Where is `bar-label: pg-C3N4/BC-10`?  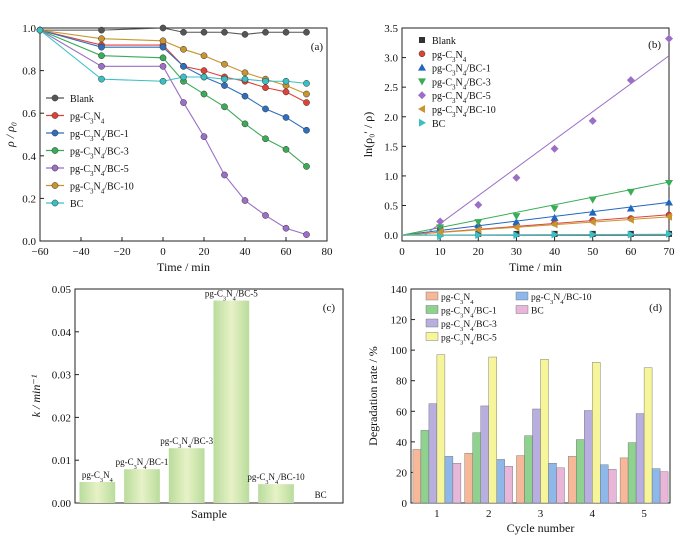
bar-label: pg-C3N4/BC-10 is located at coordinates (276, 479).